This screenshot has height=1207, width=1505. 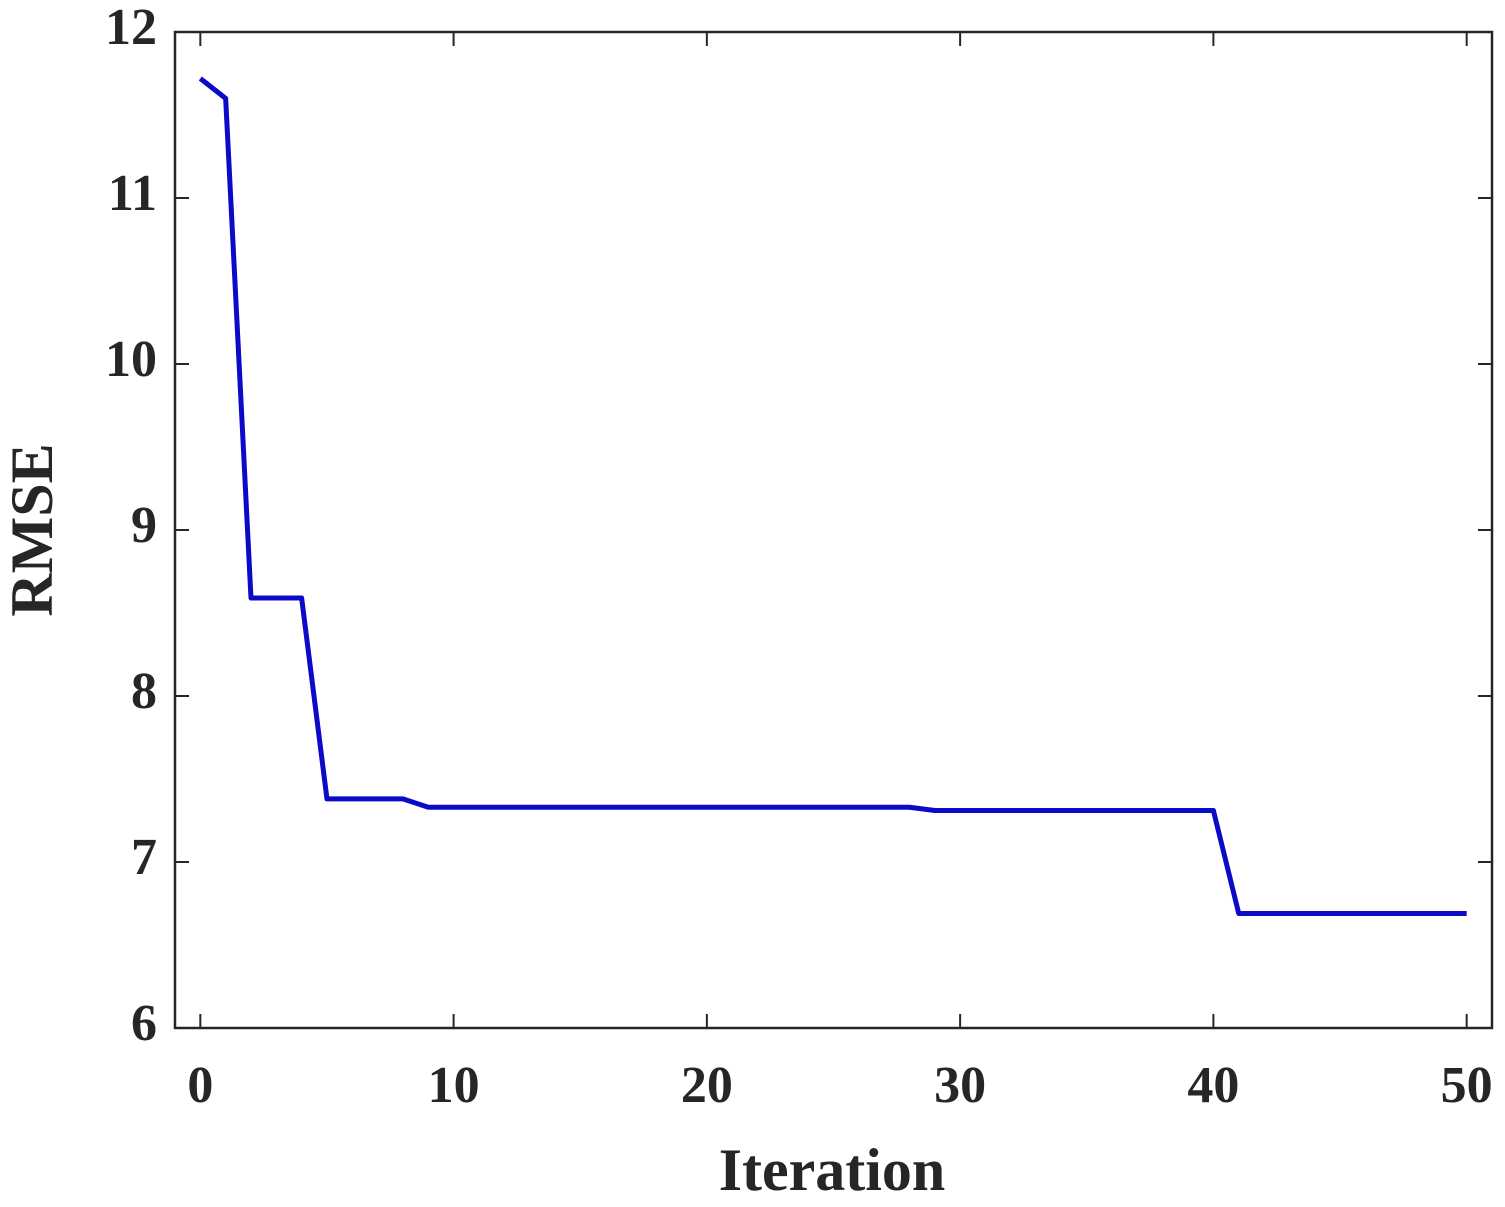 What do you see at coordinates (1467, 1085) in the screenshot?
I see `x-tick-label: 50` at bounding box center [1467, 1085].